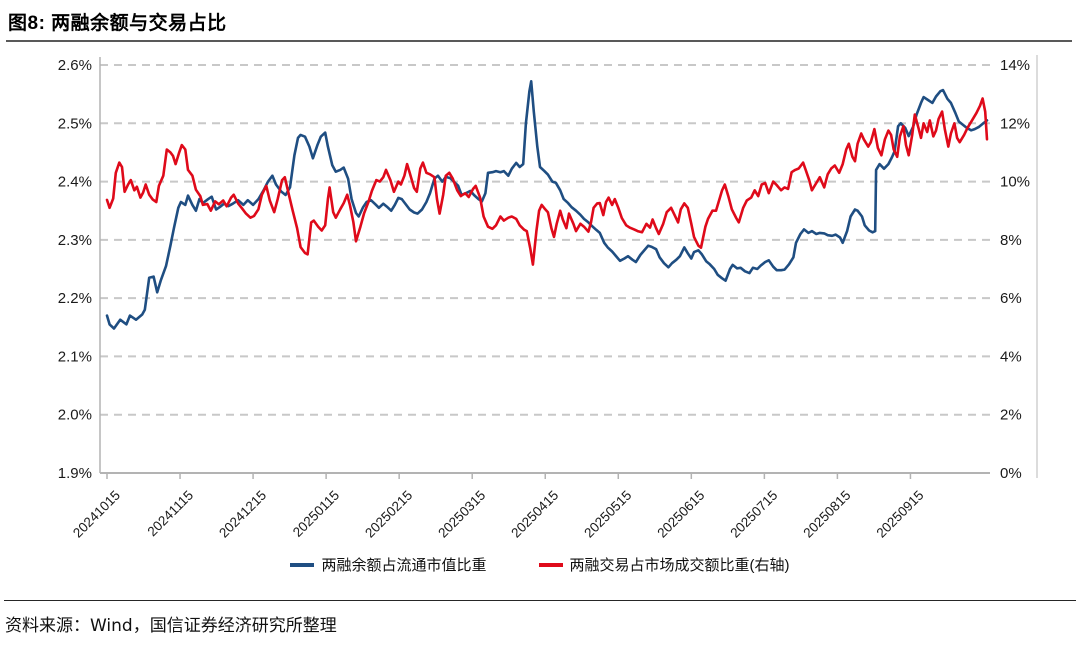 The image size is (1080, 648). What do you see at coordinates (1011, 356) in the screenshot?
I see `right-axis-tick-label: 4%` at bounding box center [1011, 356].